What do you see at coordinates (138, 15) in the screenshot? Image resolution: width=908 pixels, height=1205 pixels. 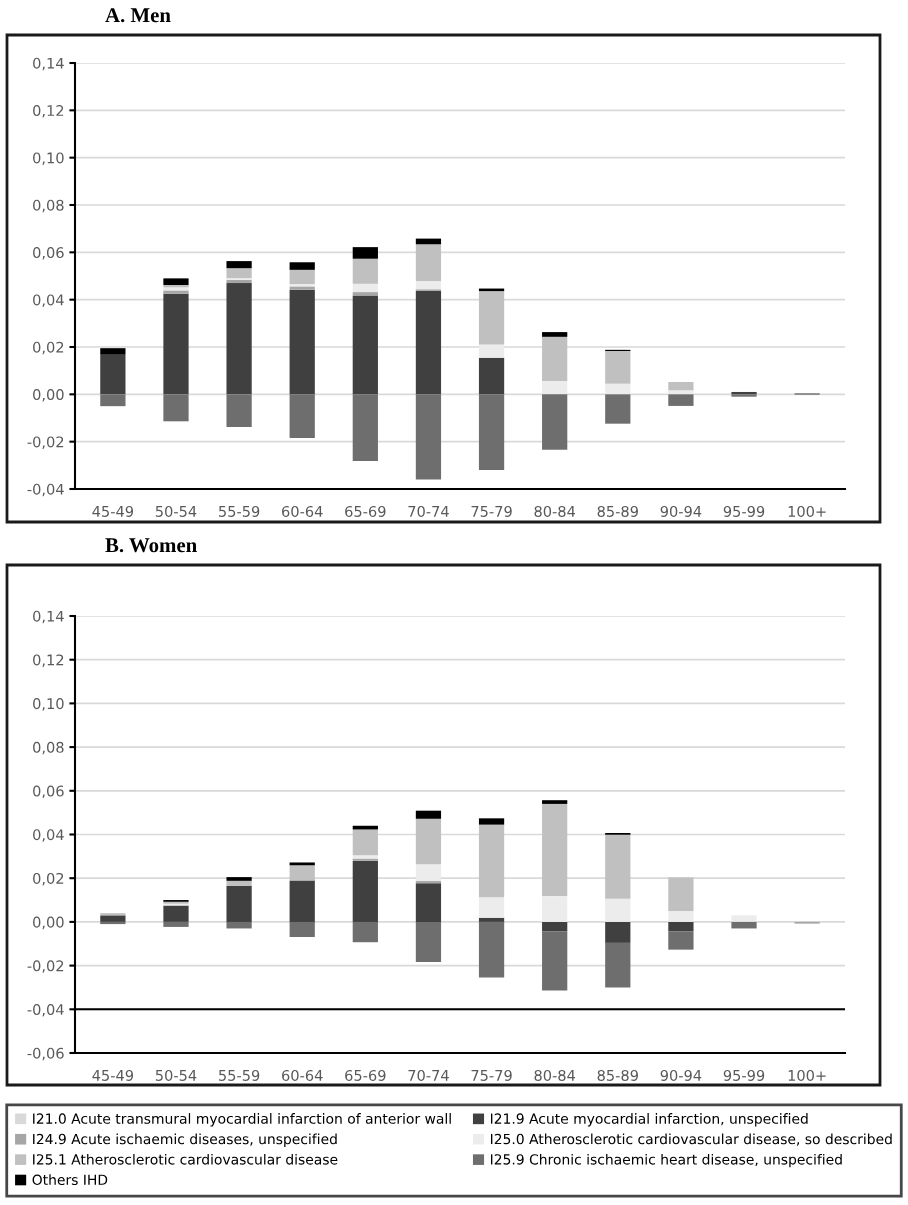 I see `chart-title: A. Men` at bounding box center [138, 15].